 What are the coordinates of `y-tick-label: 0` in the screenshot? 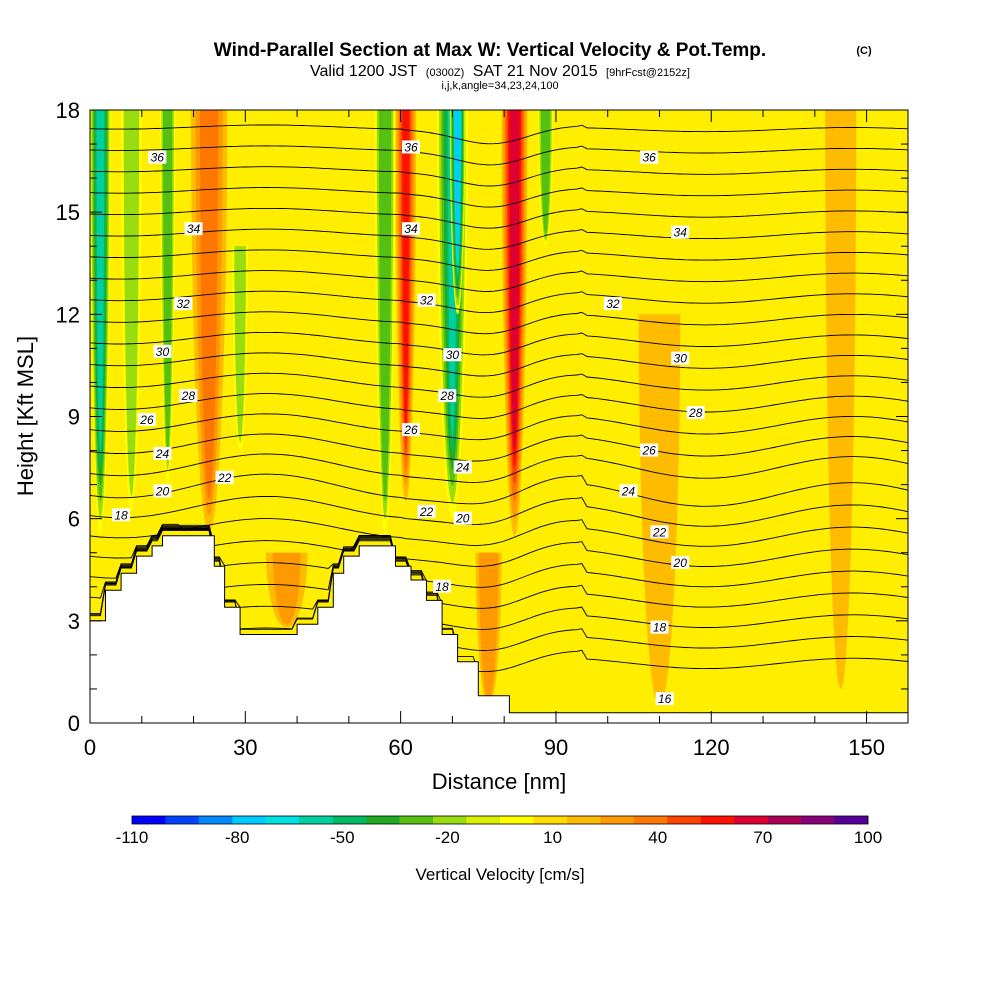 It's located at (74, 723).